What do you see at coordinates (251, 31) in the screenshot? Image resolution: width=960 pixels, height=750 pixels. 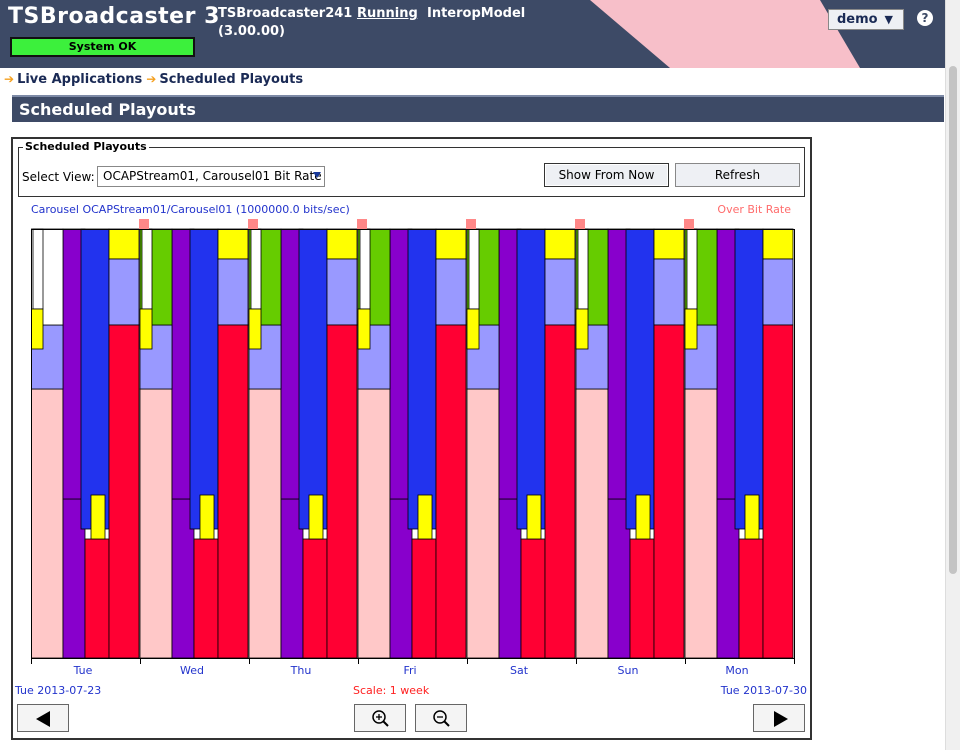 I see `server-version: (3.00.00)` at bounding box center [251, 31].